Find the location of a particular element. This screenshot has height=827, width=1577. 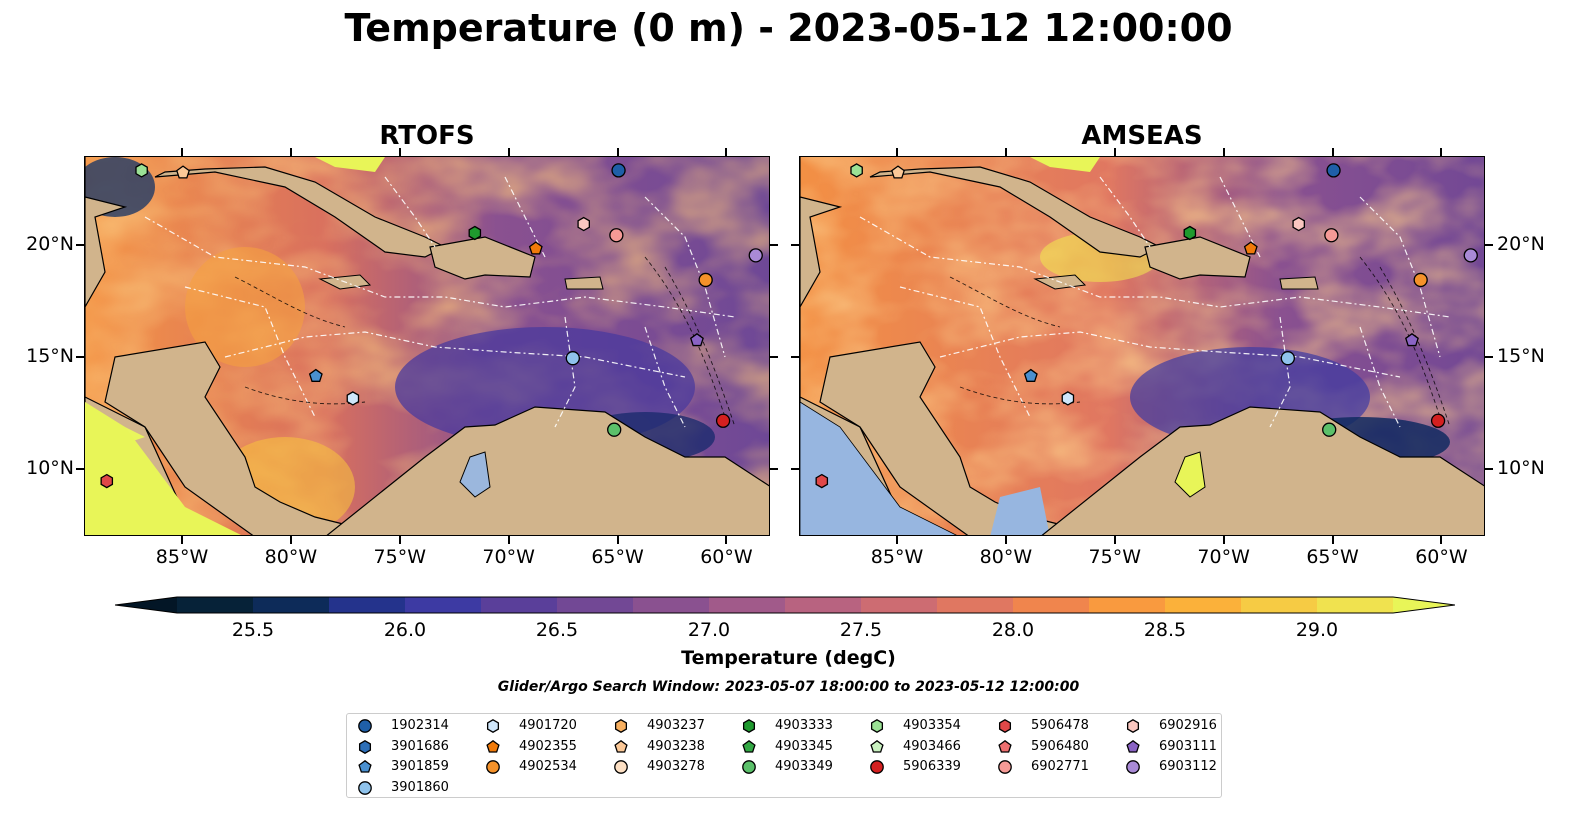

colorbar-tick-label: 26.5 is located at coordinates (557, 630).